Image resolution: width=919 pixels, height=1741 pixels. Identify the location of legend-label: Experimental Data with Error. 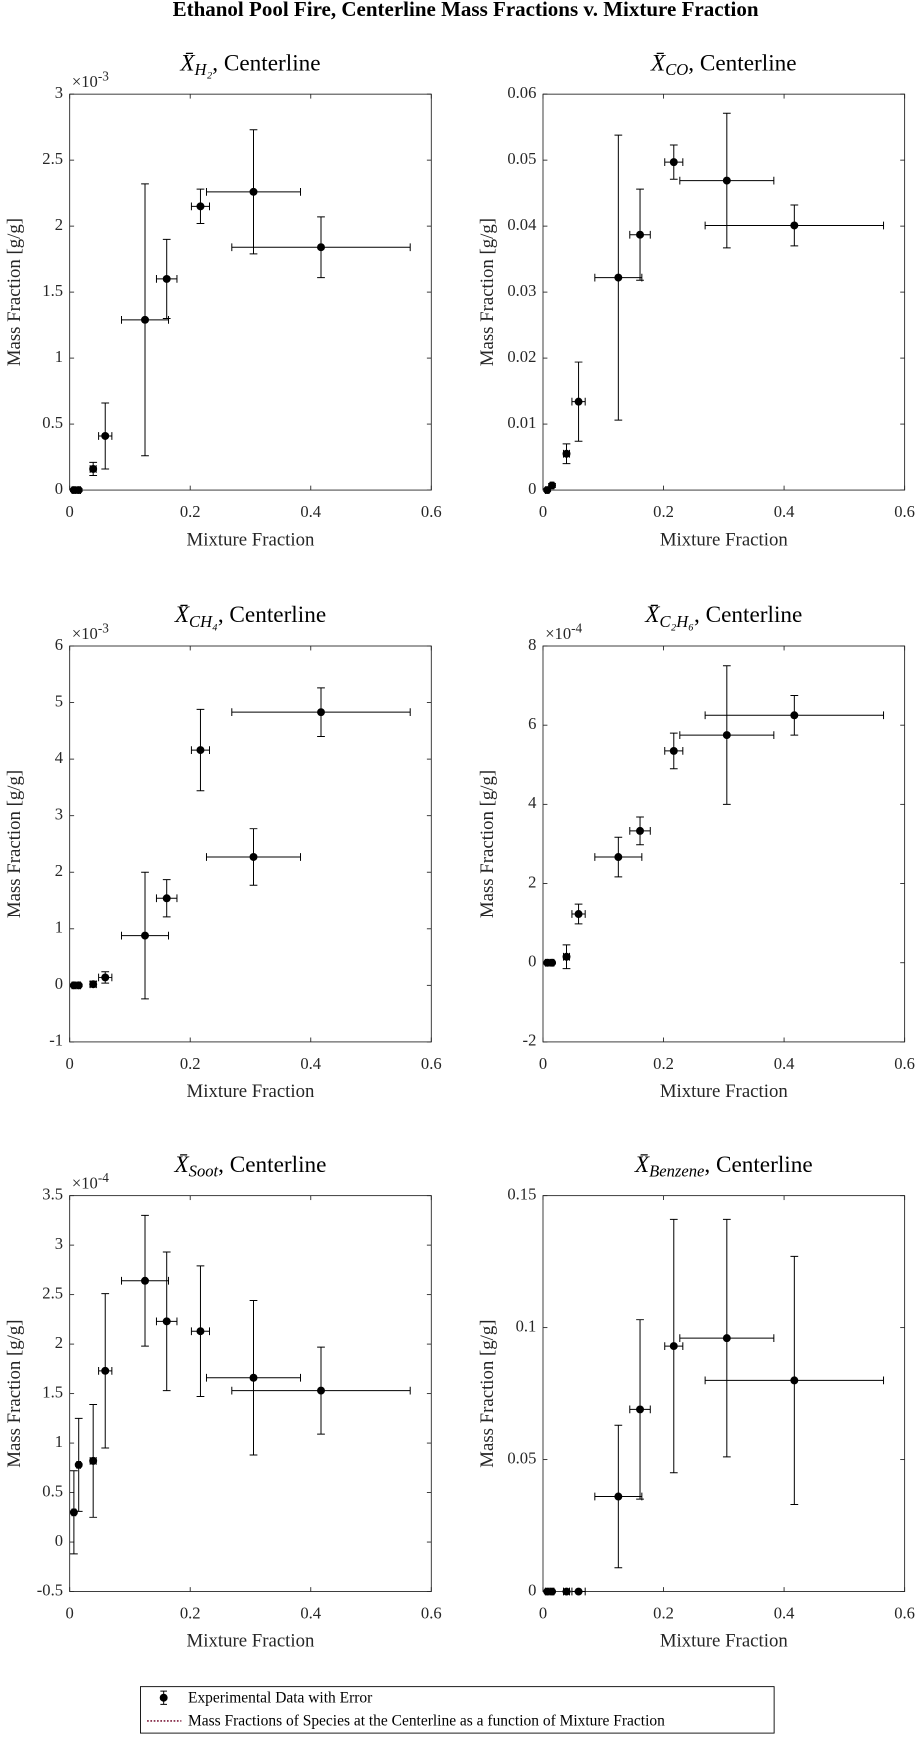
(280, 1697).